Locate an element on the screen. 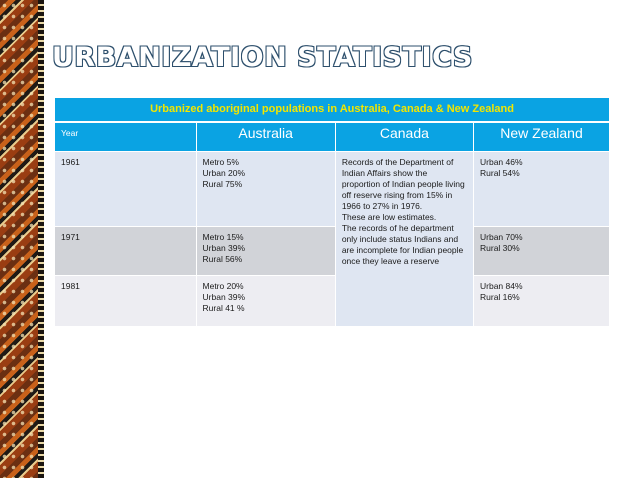 This screenshot has height=478, width=638. new-zealand-value: Urban 70% is located at coordinates (501, 237).